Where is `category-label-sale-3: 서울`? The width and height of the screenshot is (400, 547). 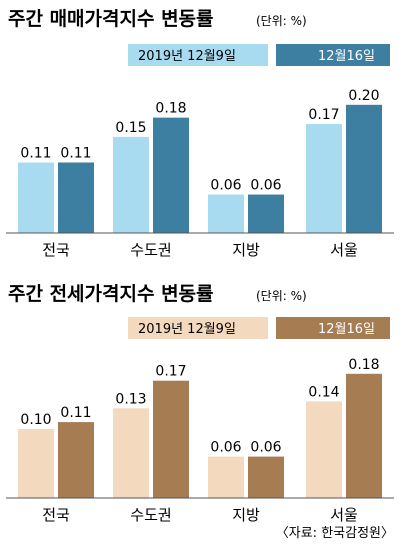
category-label-sale-3: 서울 is located at coordinates (344, 250).